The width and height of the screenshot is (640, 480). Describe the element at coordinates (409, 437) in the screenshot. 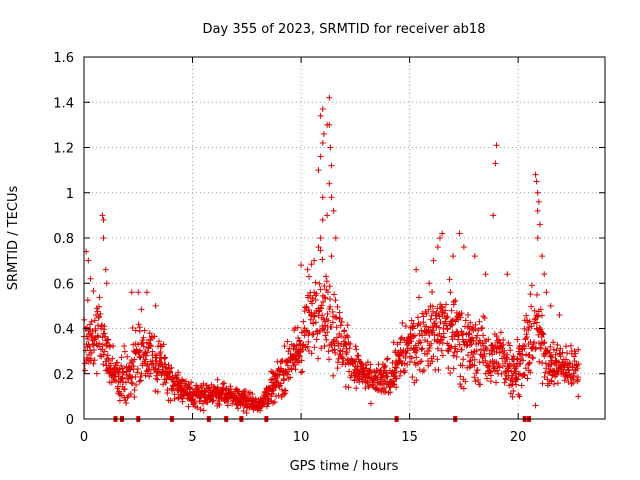

I see `x-tick-label: 15` at that location.